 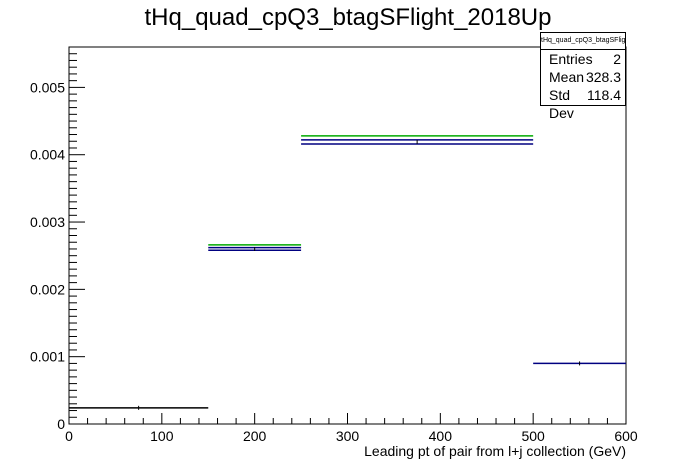 I want to click on stats-mean-row: Mean 328.3, so click(x=583, y=77).